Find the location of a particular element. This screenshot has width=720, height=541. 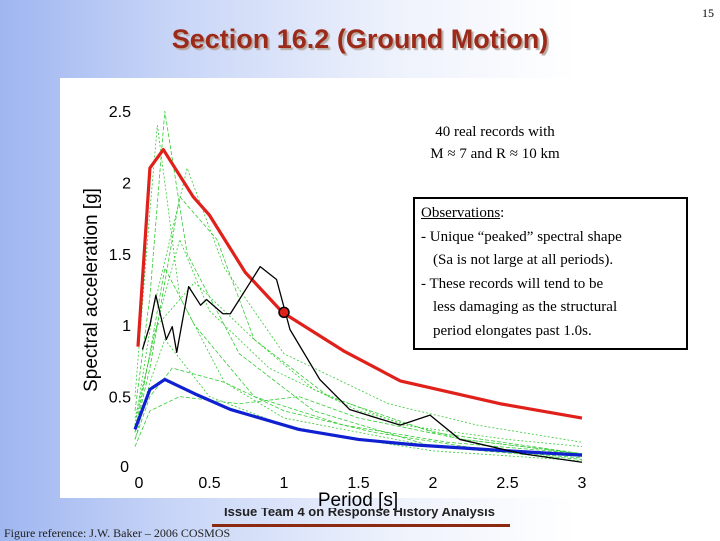

x-tick-label: 0 is located at coordinates (139, 483).